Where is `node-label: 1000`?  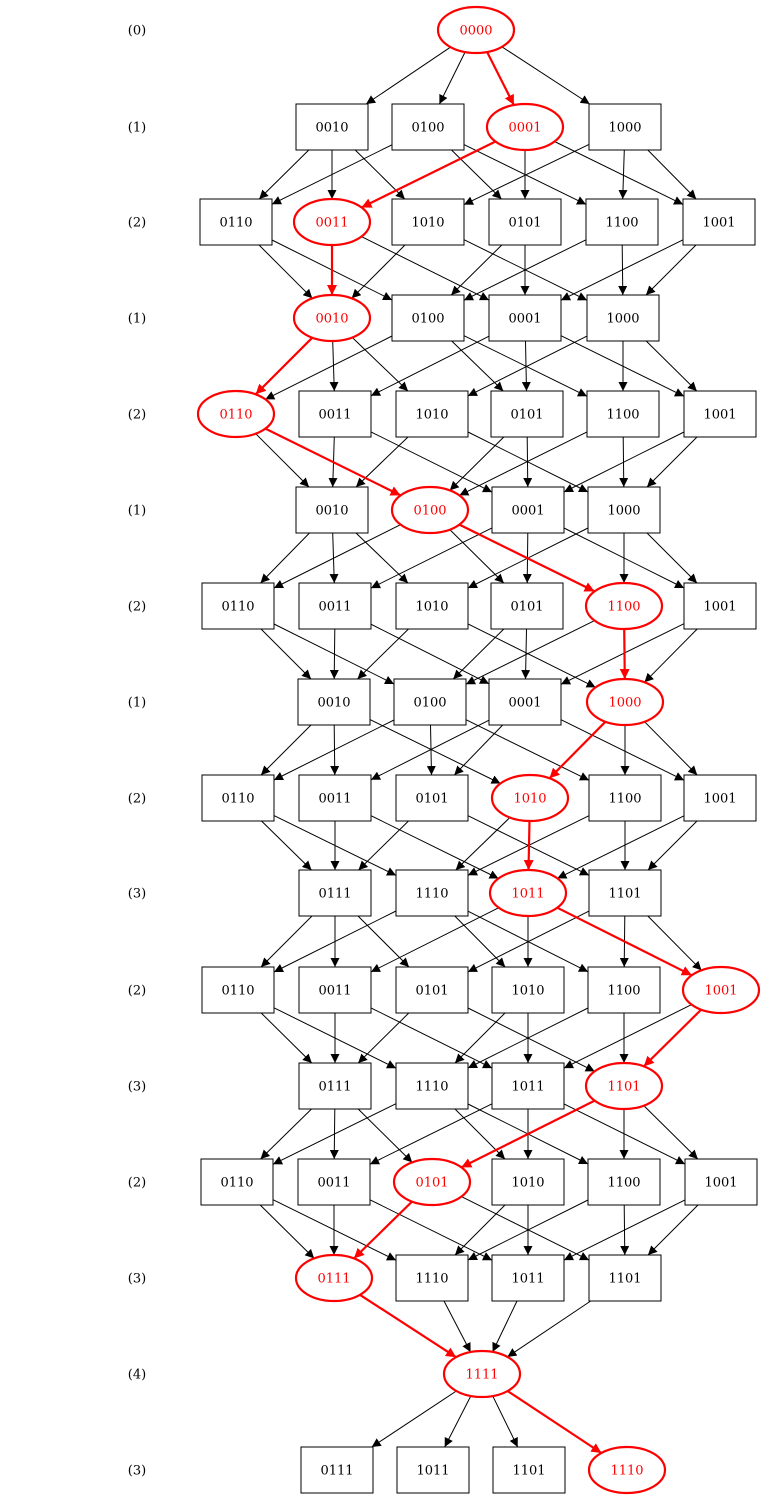 node-label: 1000 is located at coordinates (624, 128).